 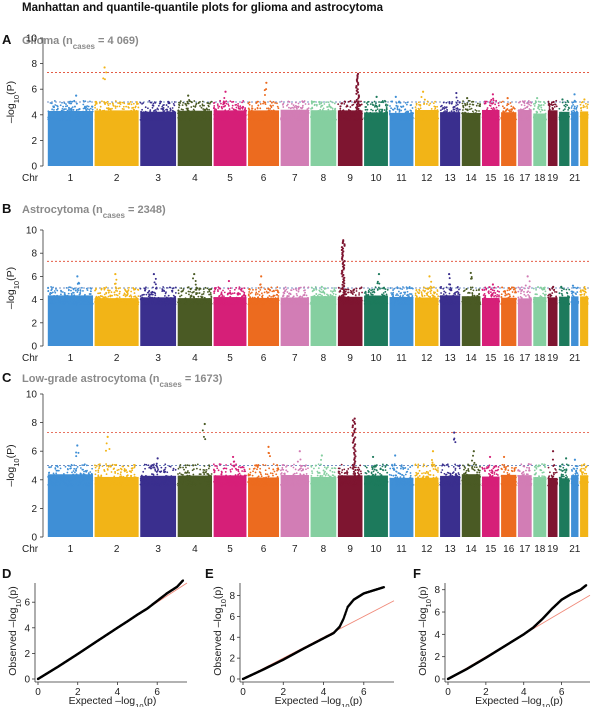 What do you see at coordinates (564, 138) in the screenshot?
I see `chromosome-20-band` at bounding box center [564, 138].